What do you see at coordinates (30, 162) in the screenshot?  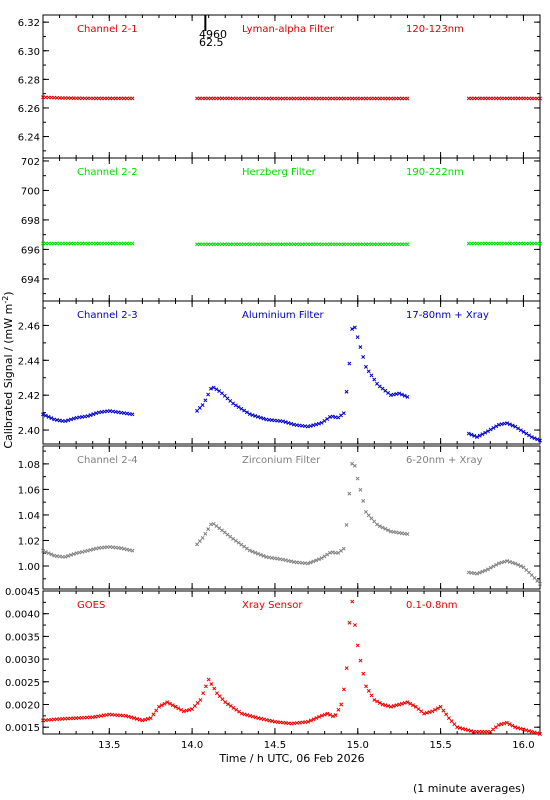 I see `y-tick-label: 702` at bounding box center [30, 162].